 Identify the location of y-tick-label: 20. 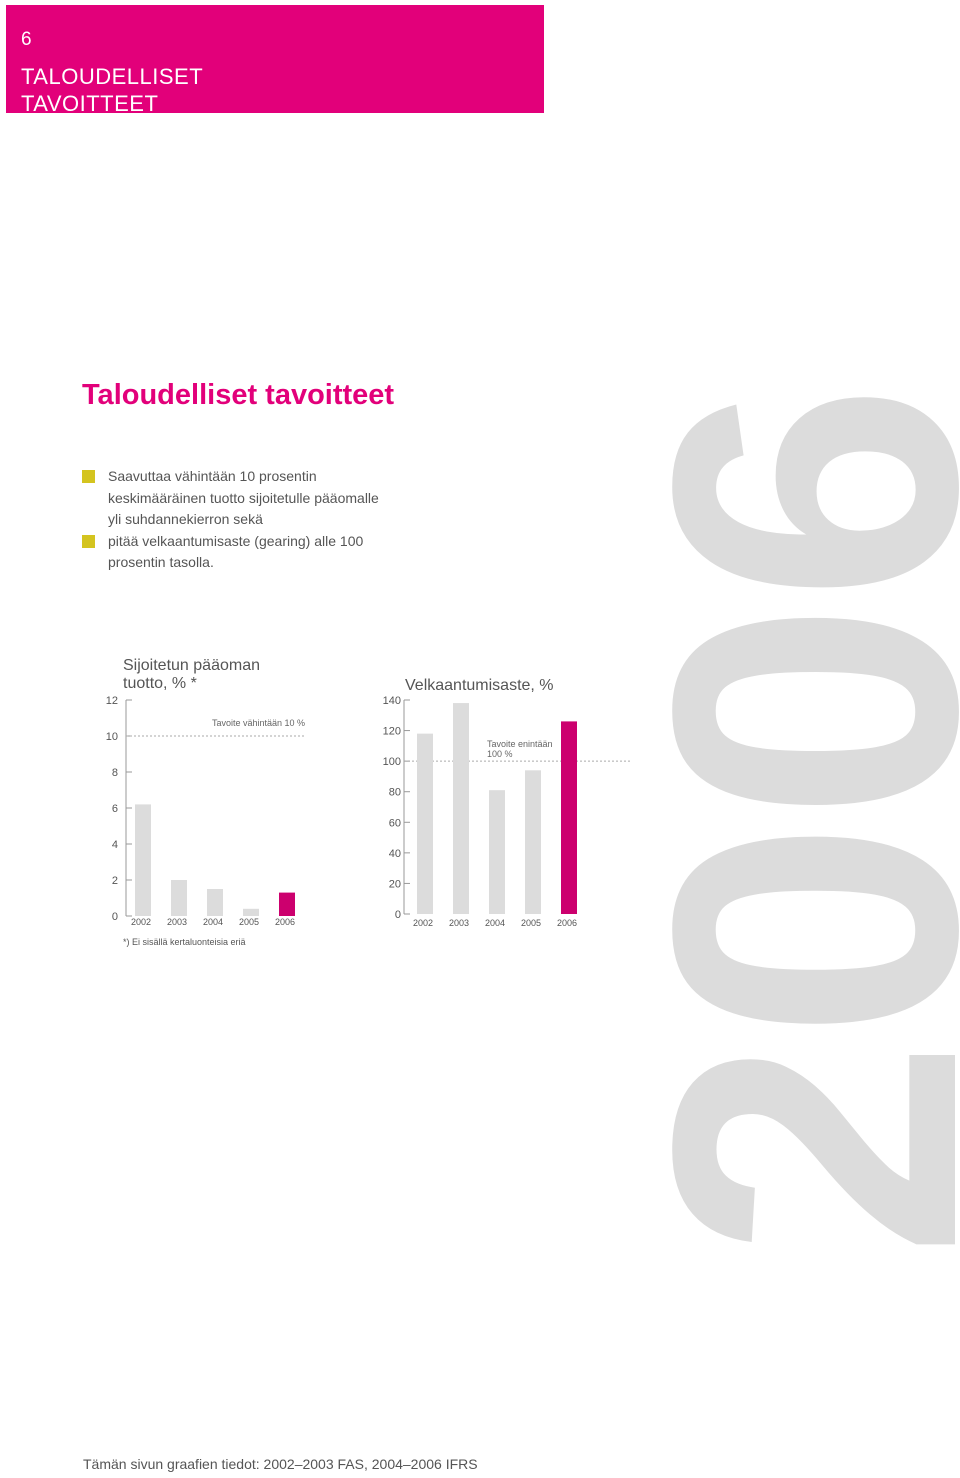
(395, 884).